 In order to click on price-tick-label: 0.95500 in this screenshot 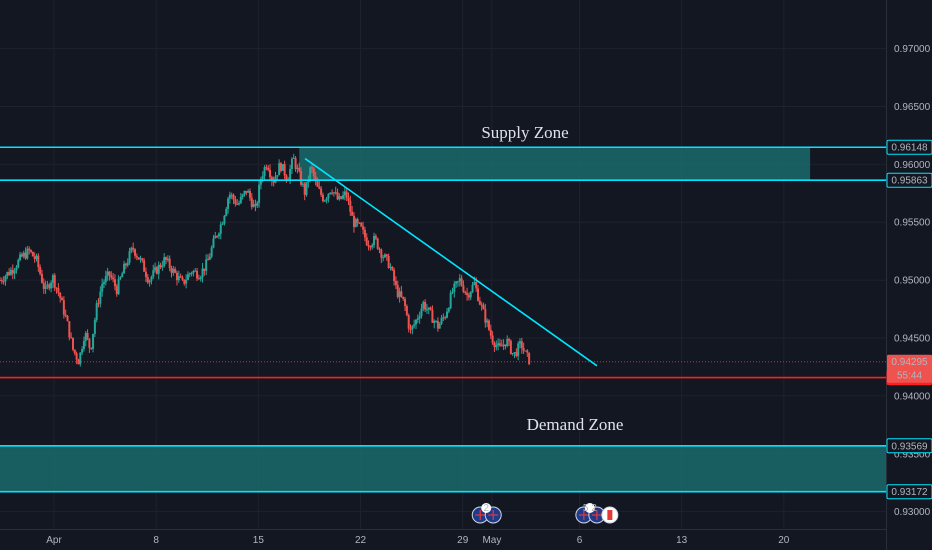, I will do `click(912, 223)`.